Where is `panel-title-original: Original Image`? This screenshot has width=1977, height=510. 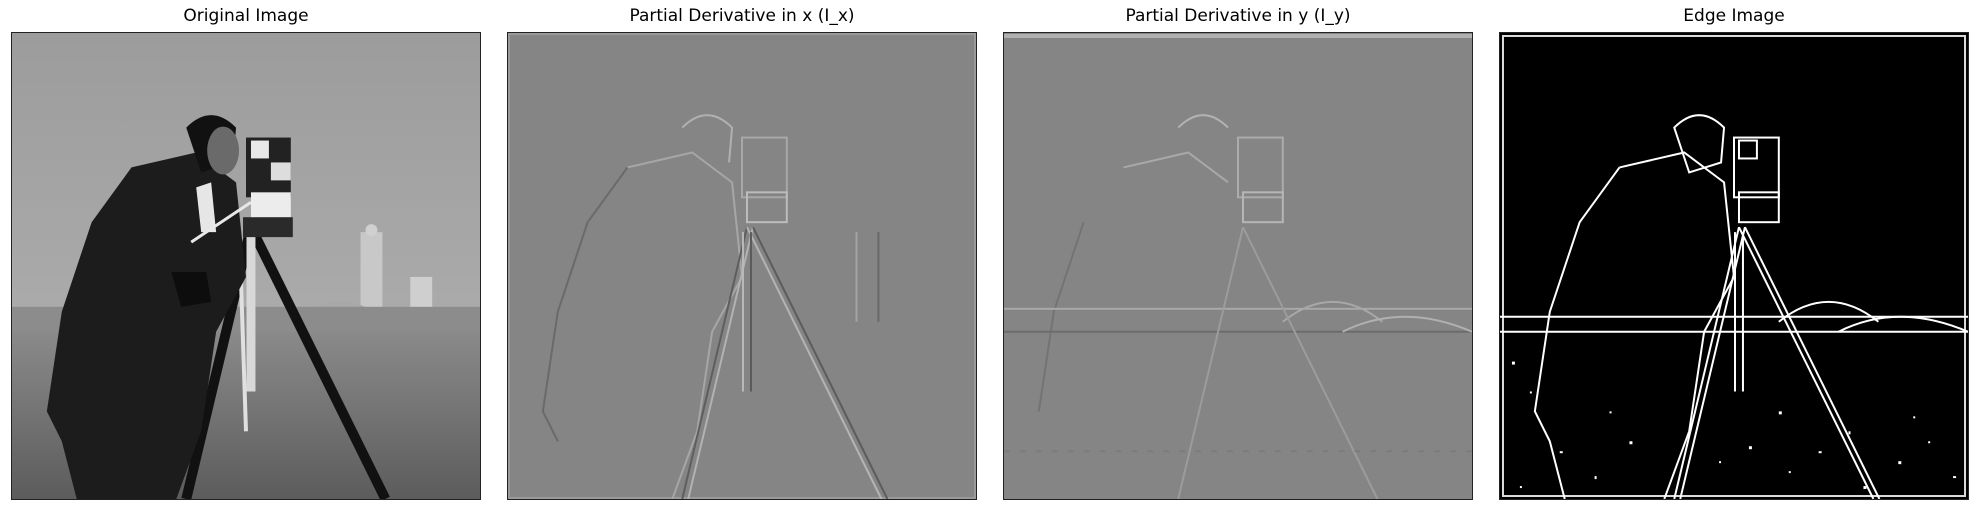 panel-title-original: Original Image is located at coordinates (246, 16).